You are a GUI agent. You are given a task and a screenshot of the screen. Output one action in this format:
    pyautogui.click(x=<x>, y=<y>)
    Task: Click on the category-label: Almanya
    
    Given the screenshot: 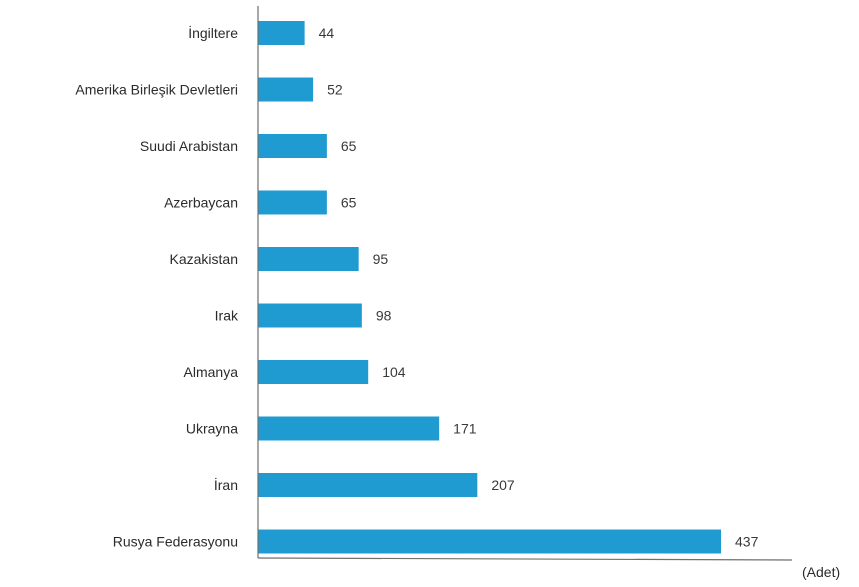 What is the action you would take?
    pyautogui.click(x=211, y=372)
    